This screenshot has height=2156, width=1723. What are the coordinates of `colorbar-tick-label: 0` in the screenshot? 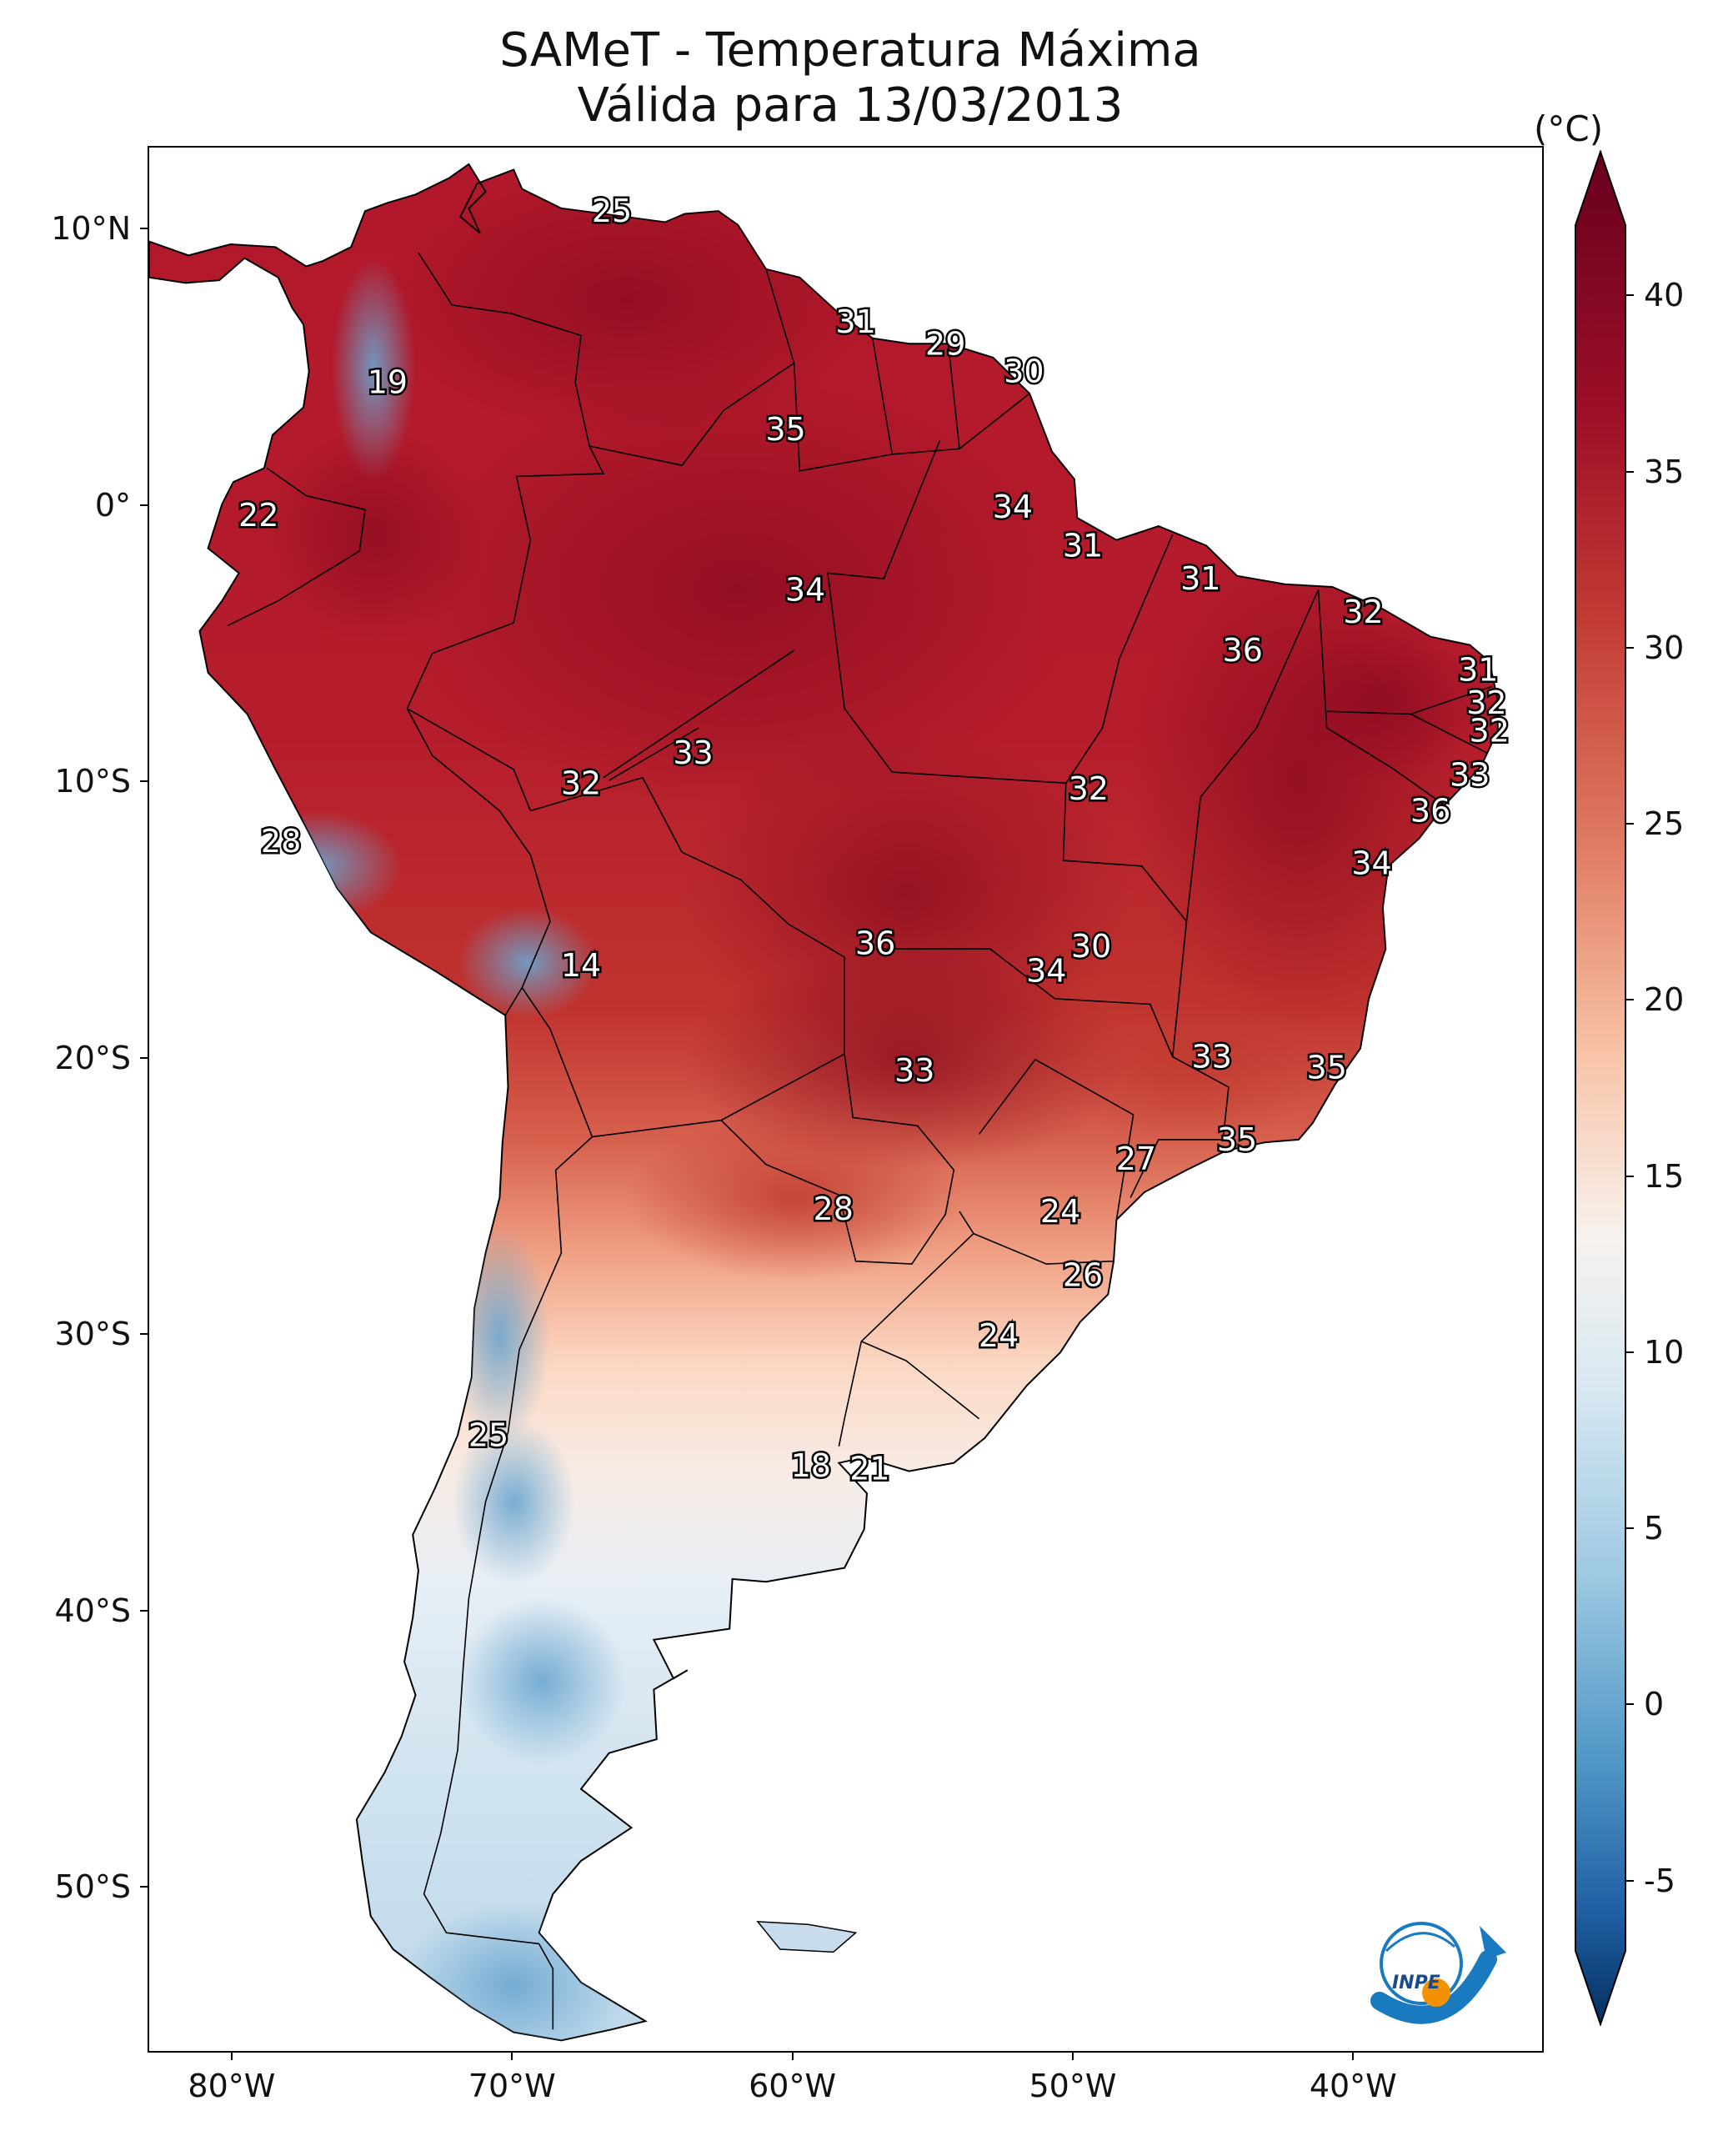 It's located at (1655, 1704).